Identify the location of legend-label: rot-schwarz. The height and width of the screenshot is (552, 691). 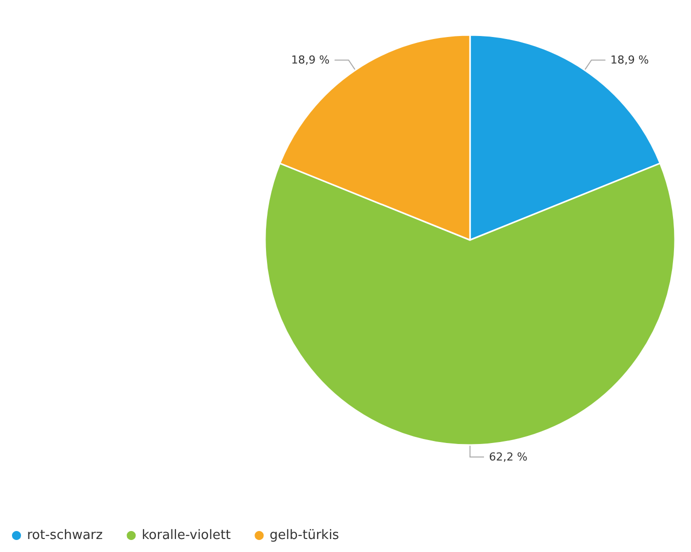
(65, 535).